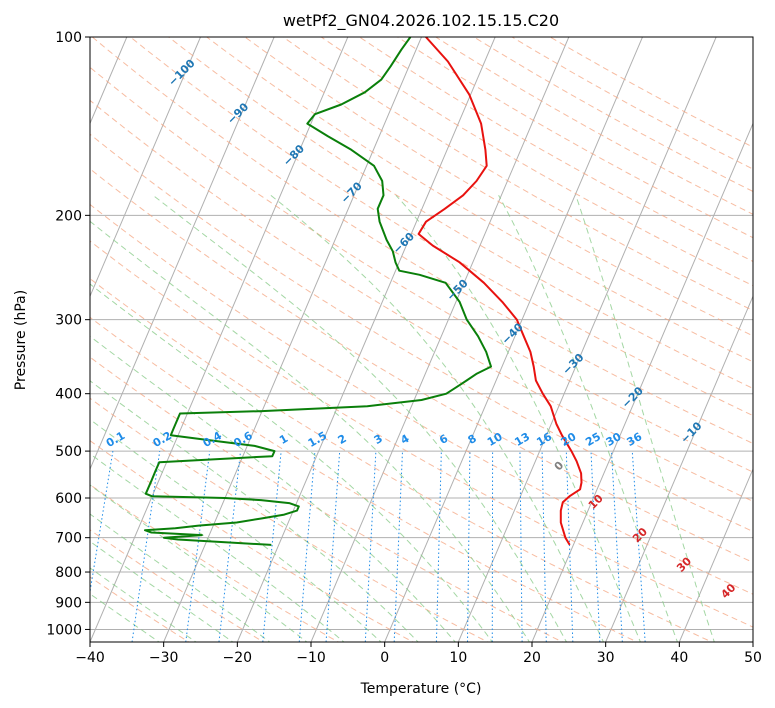  Describe the element at coordinates (68, 395) in the screenshot. I see `y-tick-label: 400` at that location.